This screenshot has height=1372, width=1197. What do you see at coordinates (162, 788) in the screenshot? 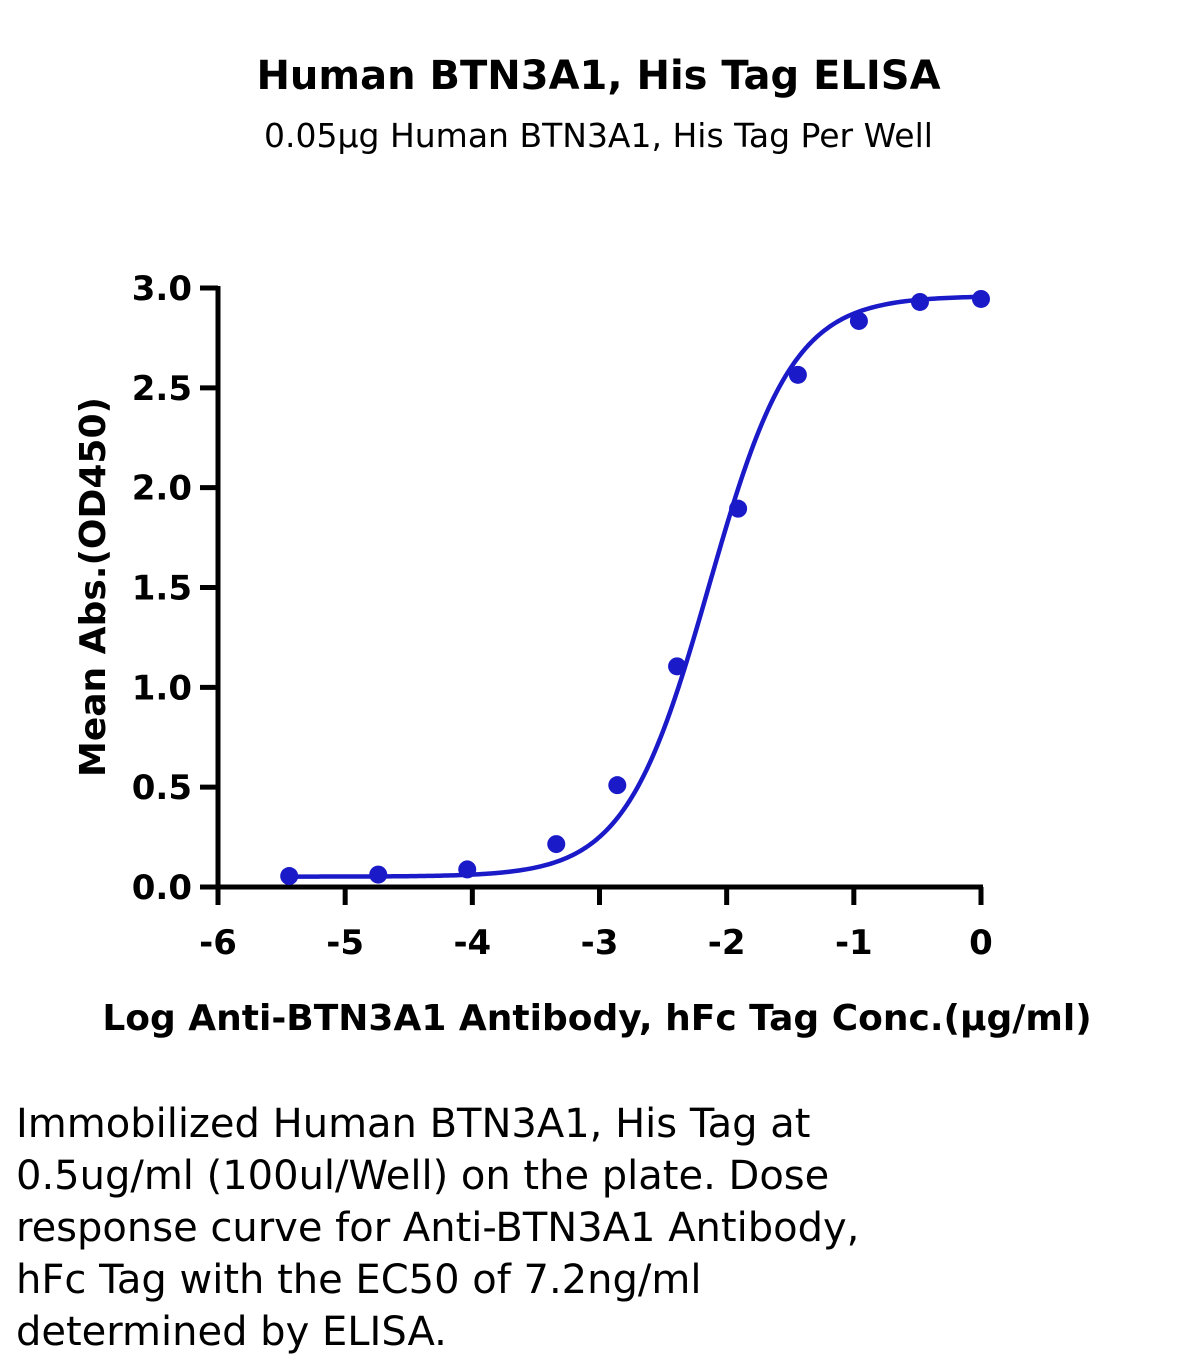
I see `y-tick-label: 0.5` at bounding box center [162, 788].